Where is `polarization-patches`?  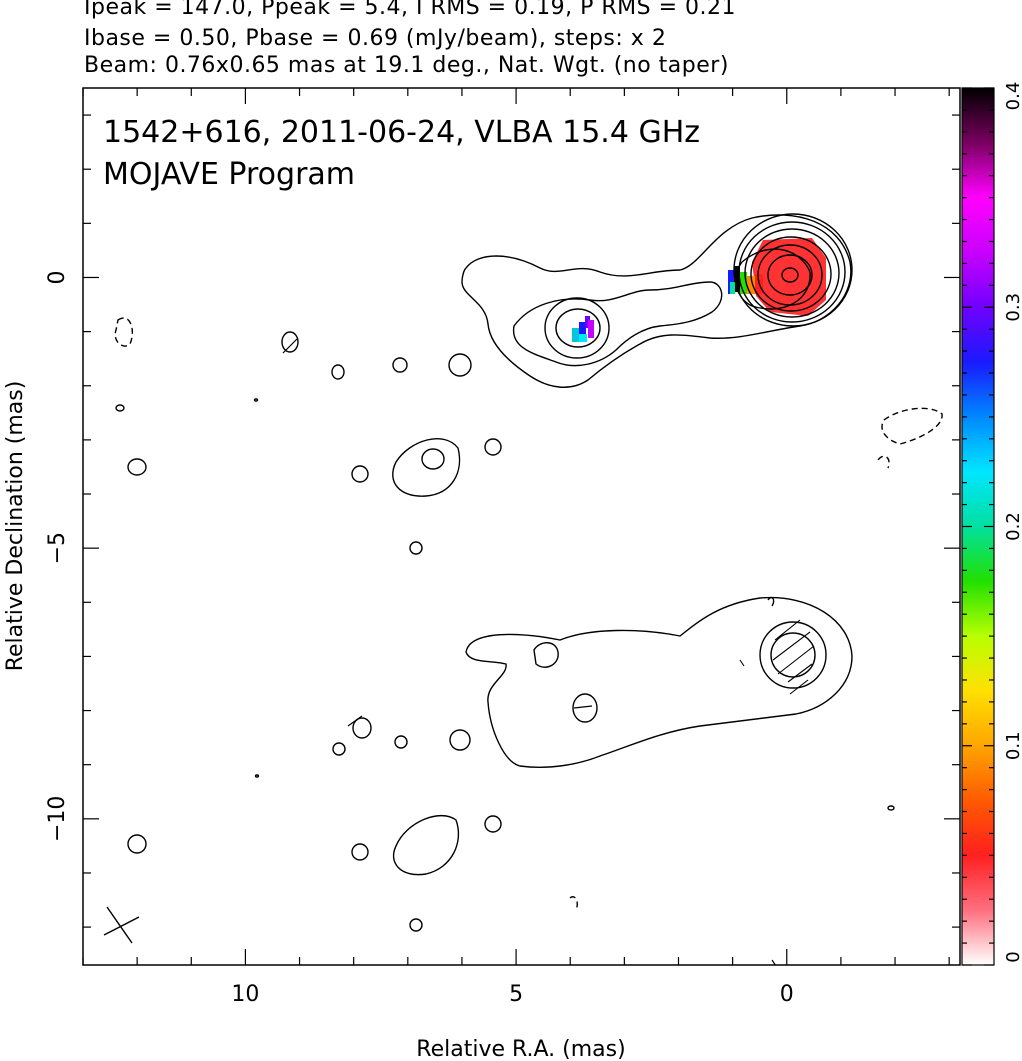 polarization-patches is located at coordinates (699, 290).